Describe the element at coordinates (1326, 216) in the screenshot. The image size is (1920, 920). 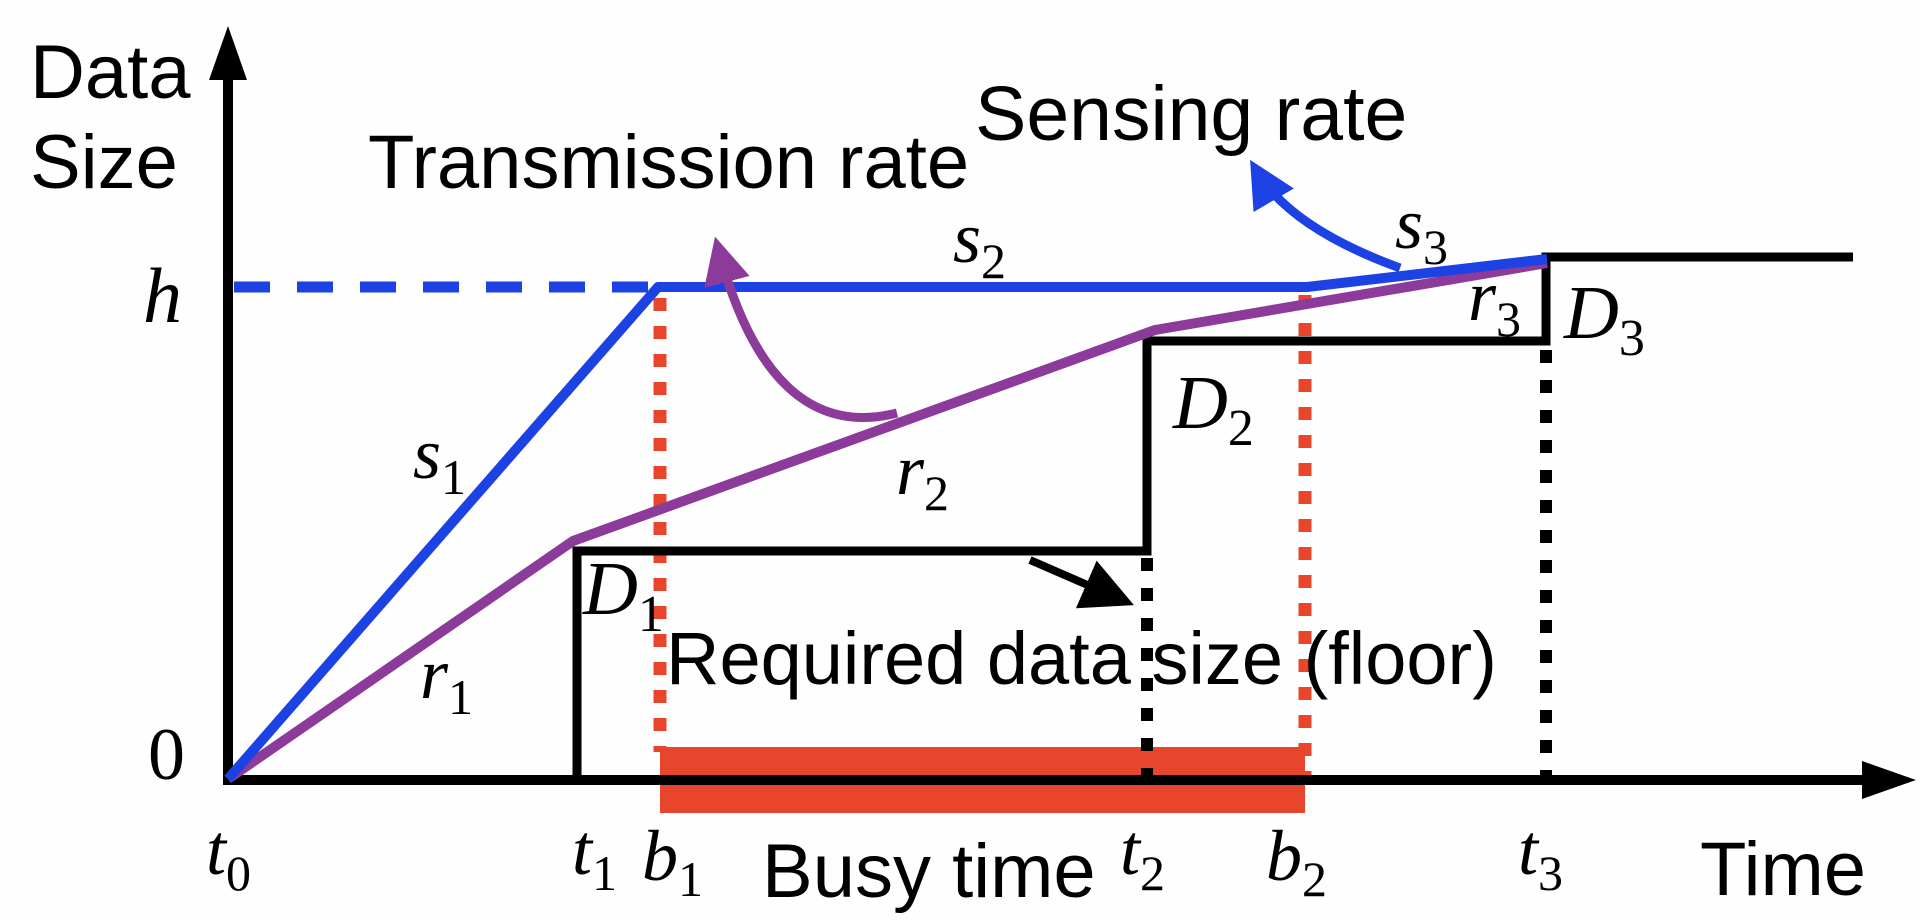
I see `sensing-rate-pointer-arrow` at that location.